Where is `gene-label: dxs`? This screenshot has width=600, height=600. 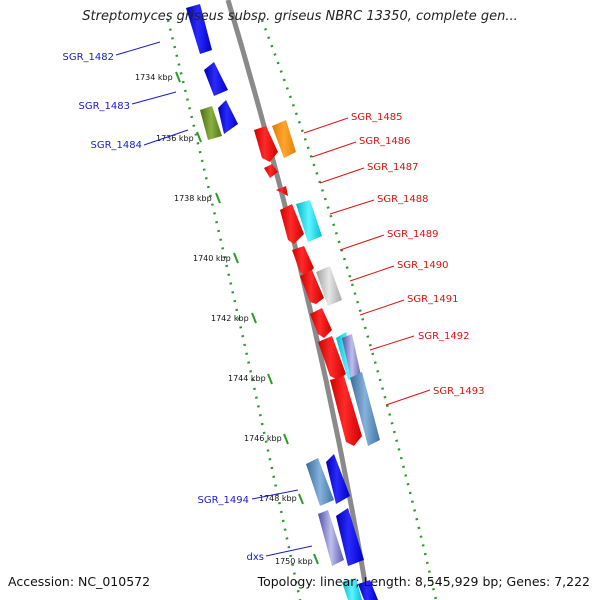
gene-label: dxs is located at coordinates (255, 557).